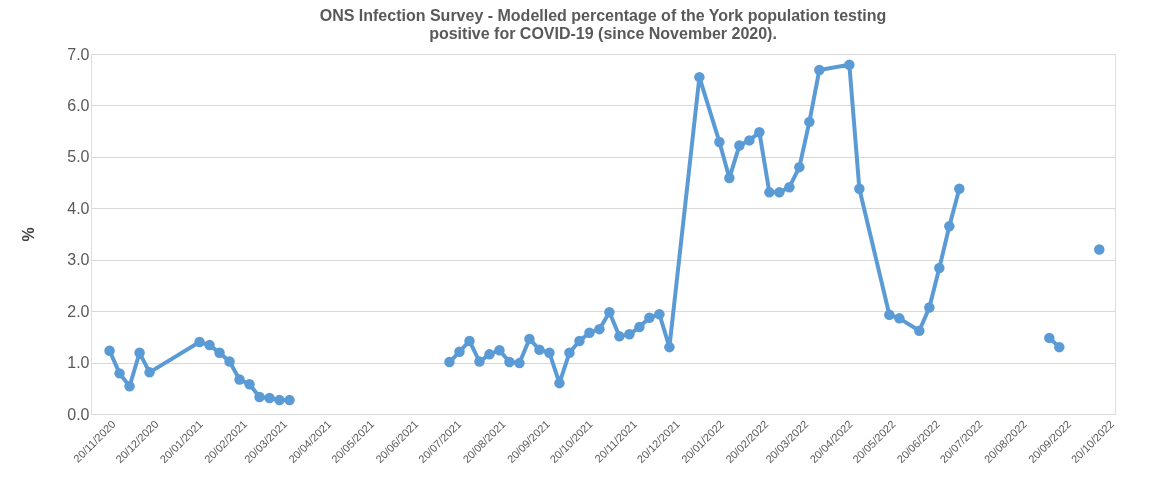 This screenshot has height=495, width=1176. Describe the element at coordinates (78, 311) in the screenshot. I see `y-tick-label: 2.0` at that location.